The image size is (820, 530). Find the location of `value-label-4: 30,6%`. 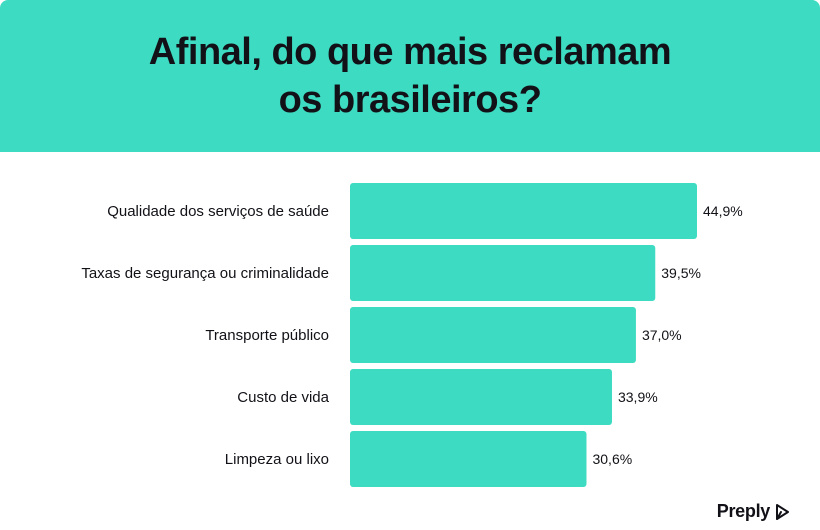

value-label-4: 30,6% is located at coordinates (612, 459).